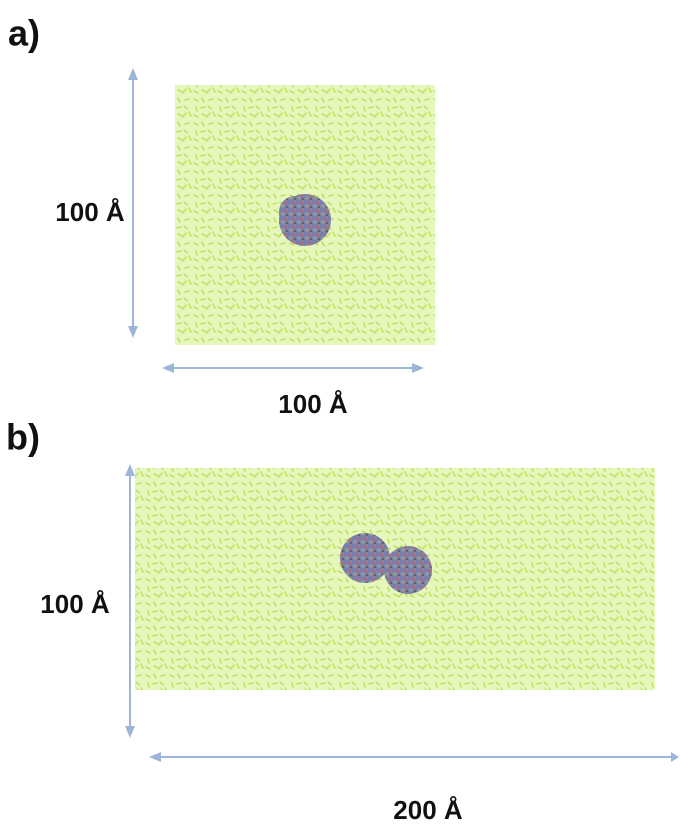 The image size is (680, 827). I want to click on panel-label: a), so click(24, 33).